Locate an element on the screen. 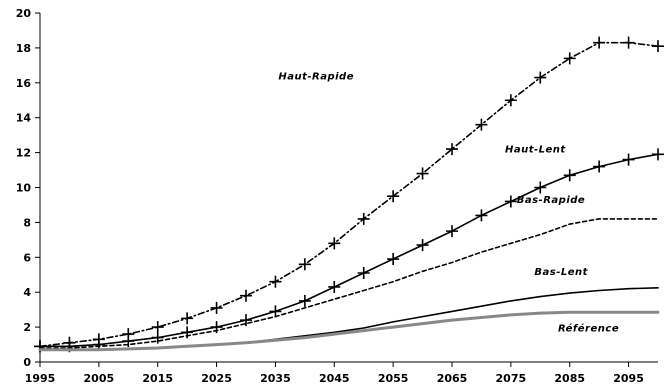 The image size is (664, 392). series-r-f-rence is located at coordinates (349, 331).